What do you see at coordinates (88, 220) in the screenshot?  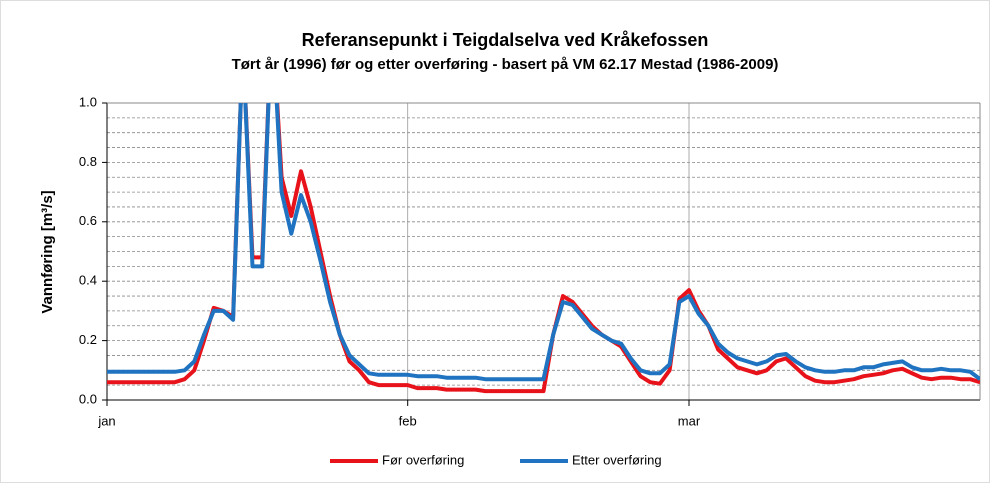 I see `y-tick-label: 0.6` at bounding box center [88, 220].